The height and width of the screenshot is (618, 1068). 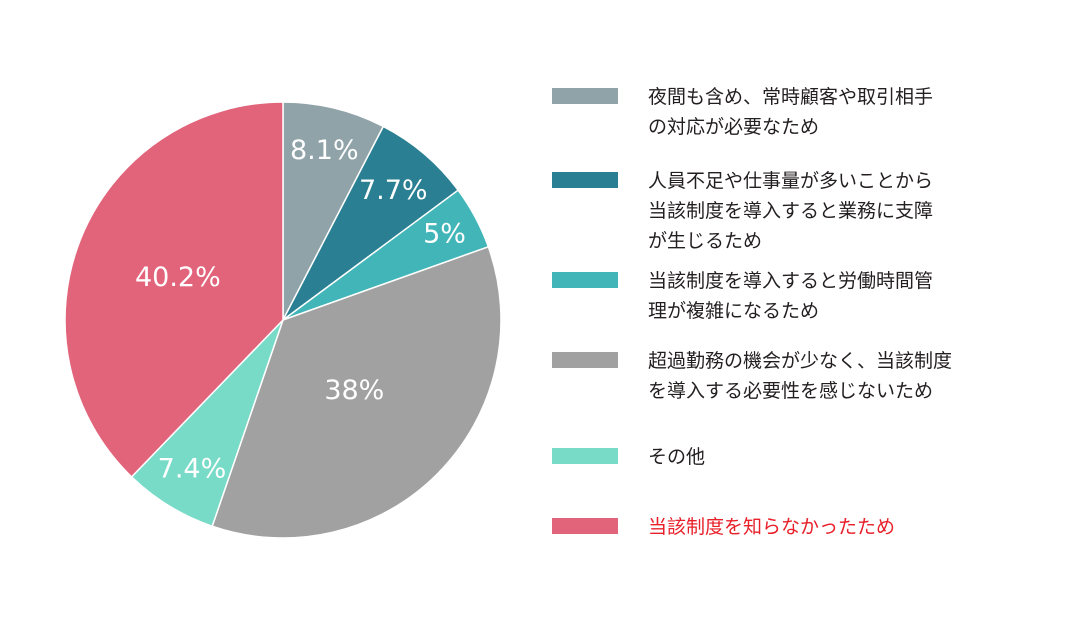 What do you see at coordinates (791, 296) in the screenshot?
I see `legend-label: 当該制度を導入すると労働時間管 理が複雑になるため` at bounding box center [791, 296].